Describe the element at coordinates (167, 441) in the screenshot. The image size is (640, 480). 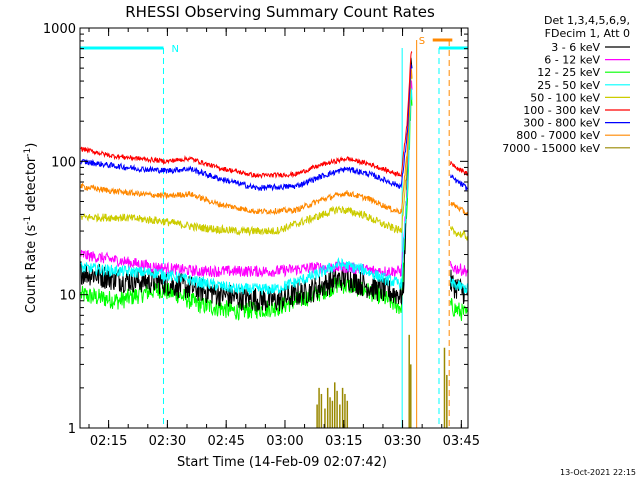
I see `x-tick-label-1: 02:30` at that location.